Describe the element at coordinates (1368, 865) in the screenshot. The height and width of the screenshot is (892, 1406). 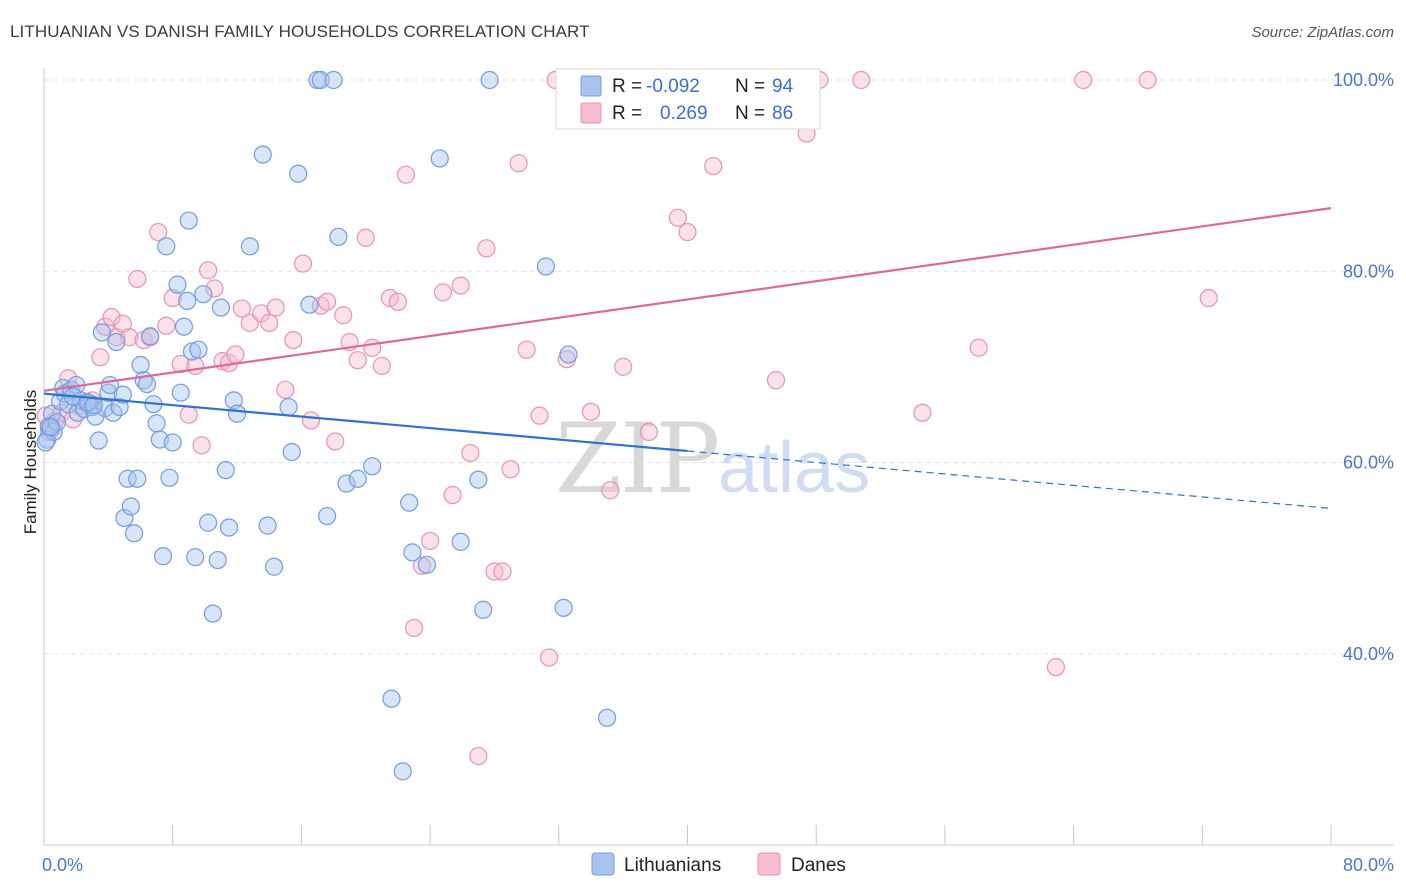
I see `x-tick-label: 80.0%` at that location.